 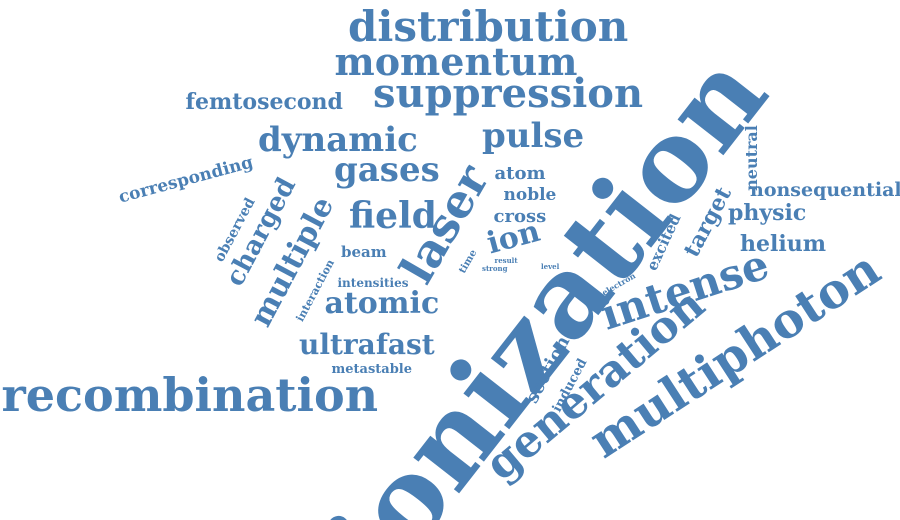 What do you see at coordinates (393, 216) in the screenshot?
I see `word-field: field` at bounding box center [393, 216].